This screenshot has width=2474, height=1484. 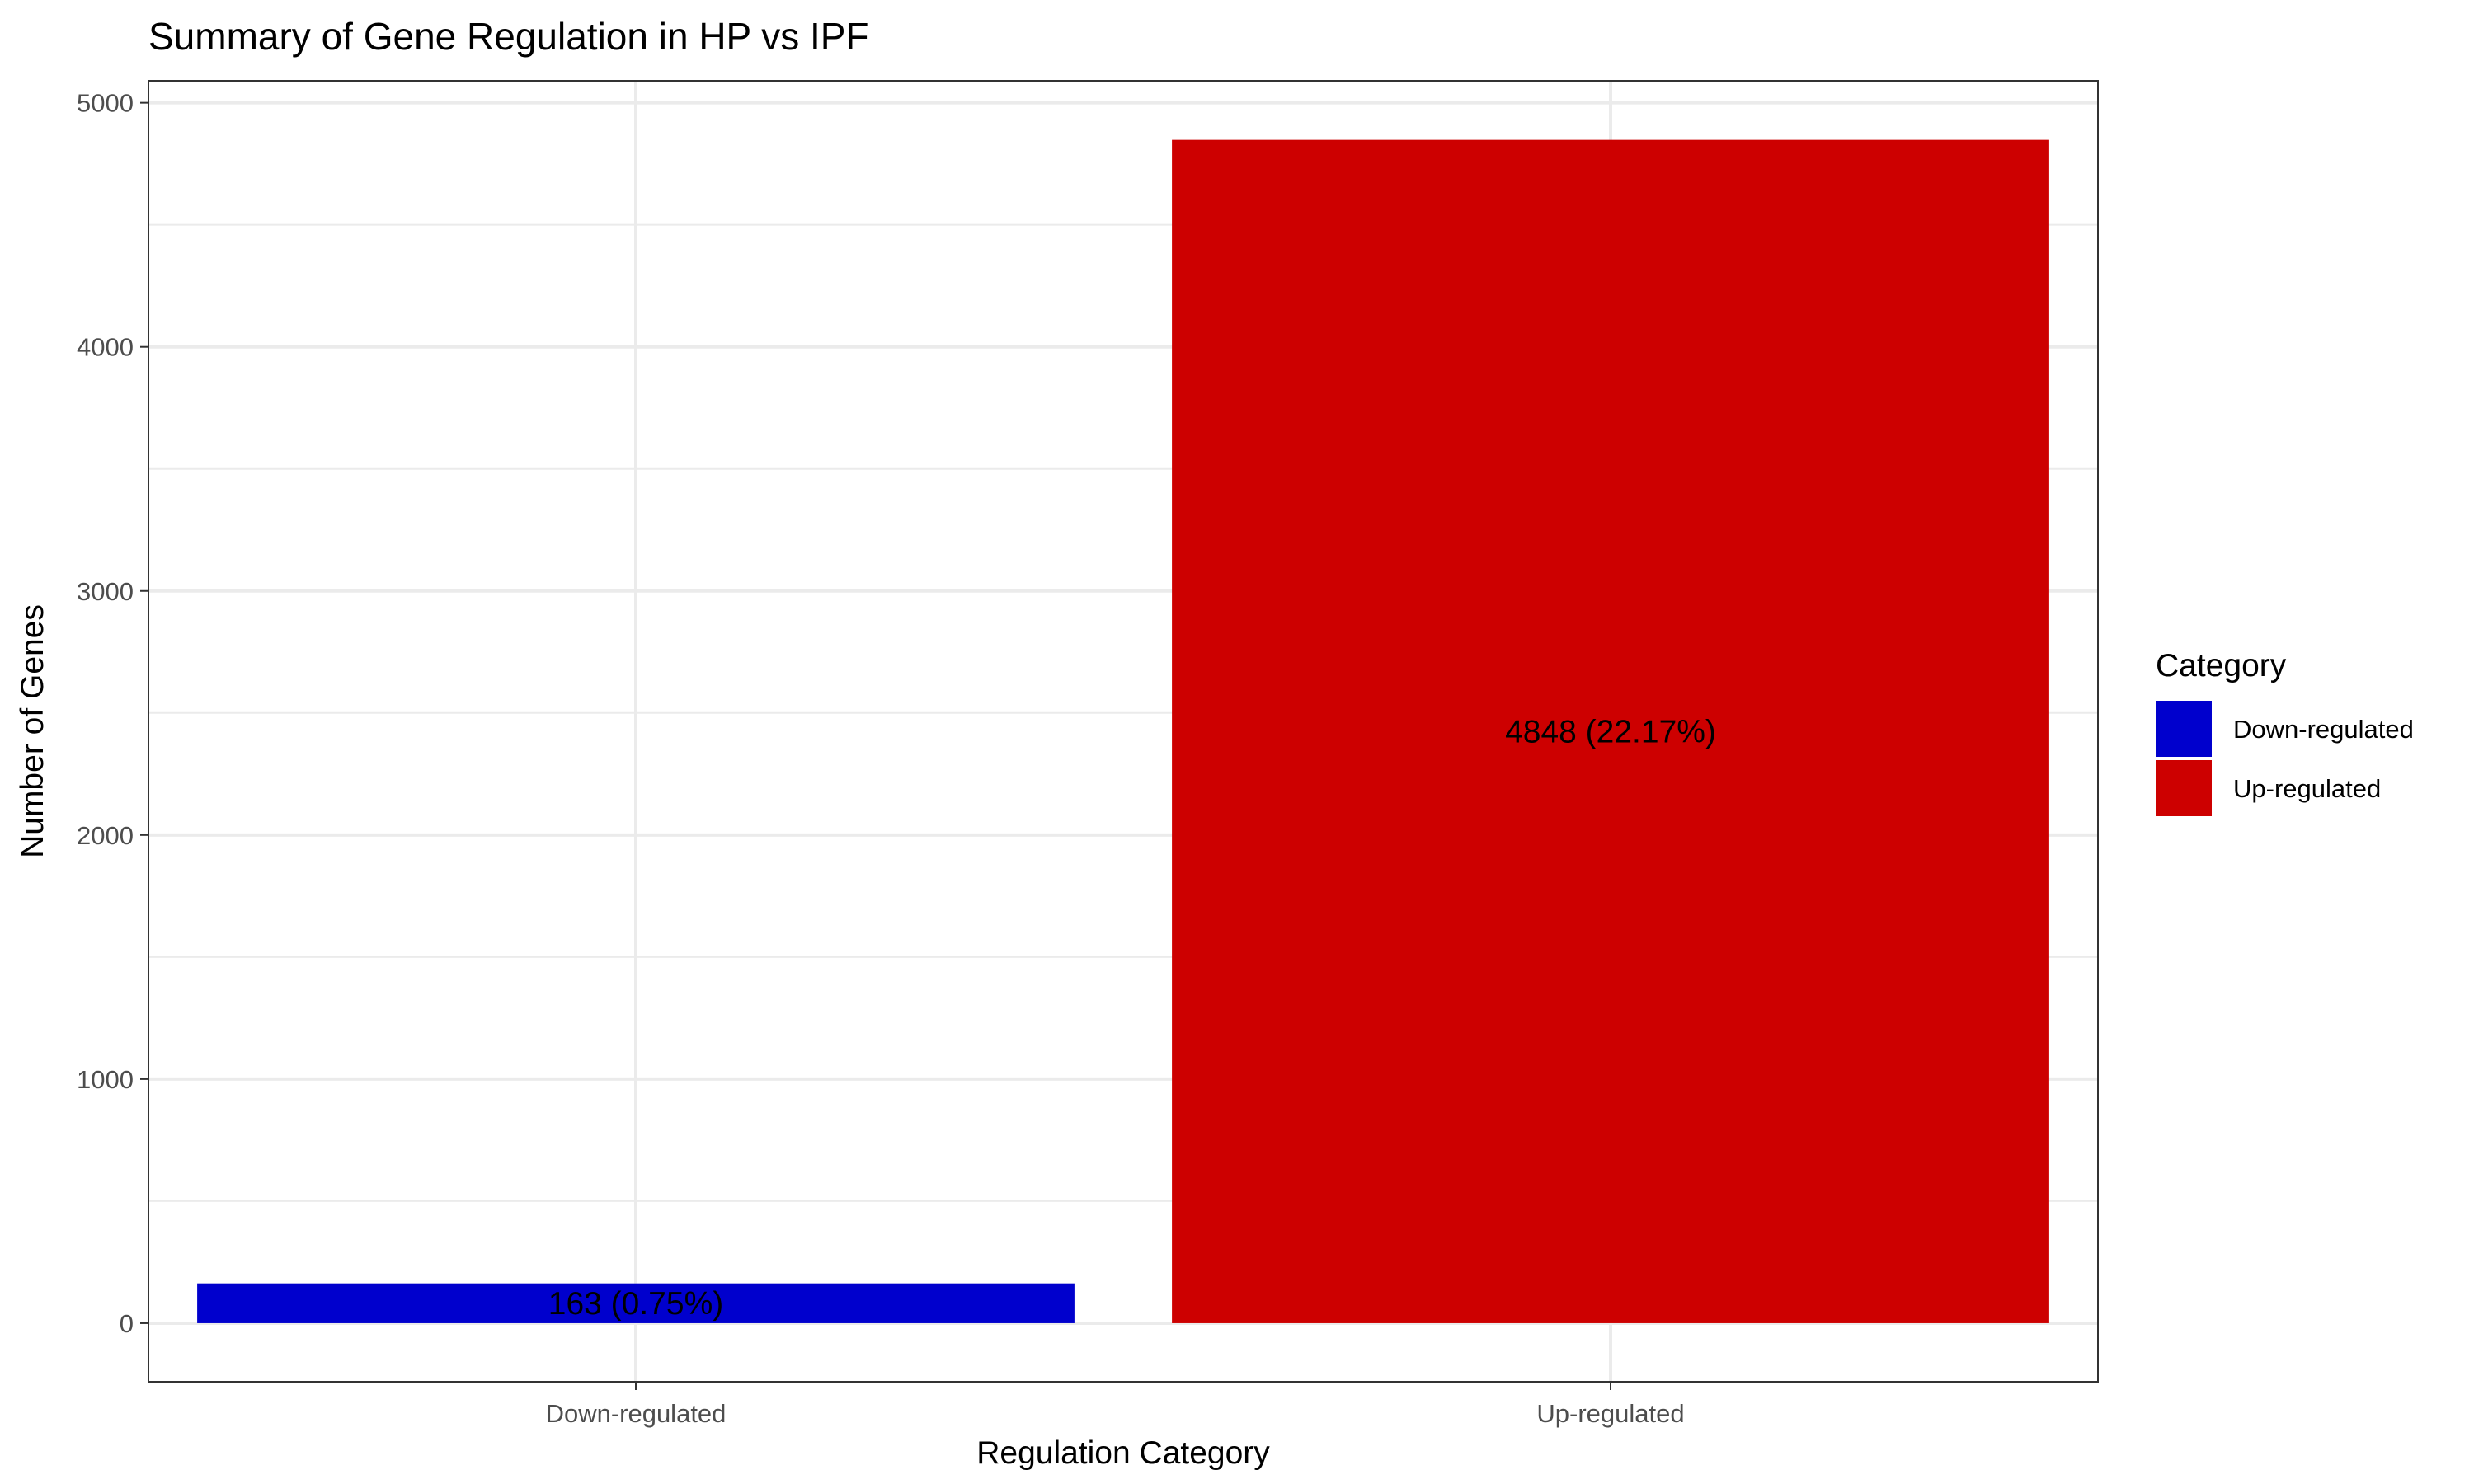 I want to click on y-tick-label: 5000, so click(x=105, y=103).